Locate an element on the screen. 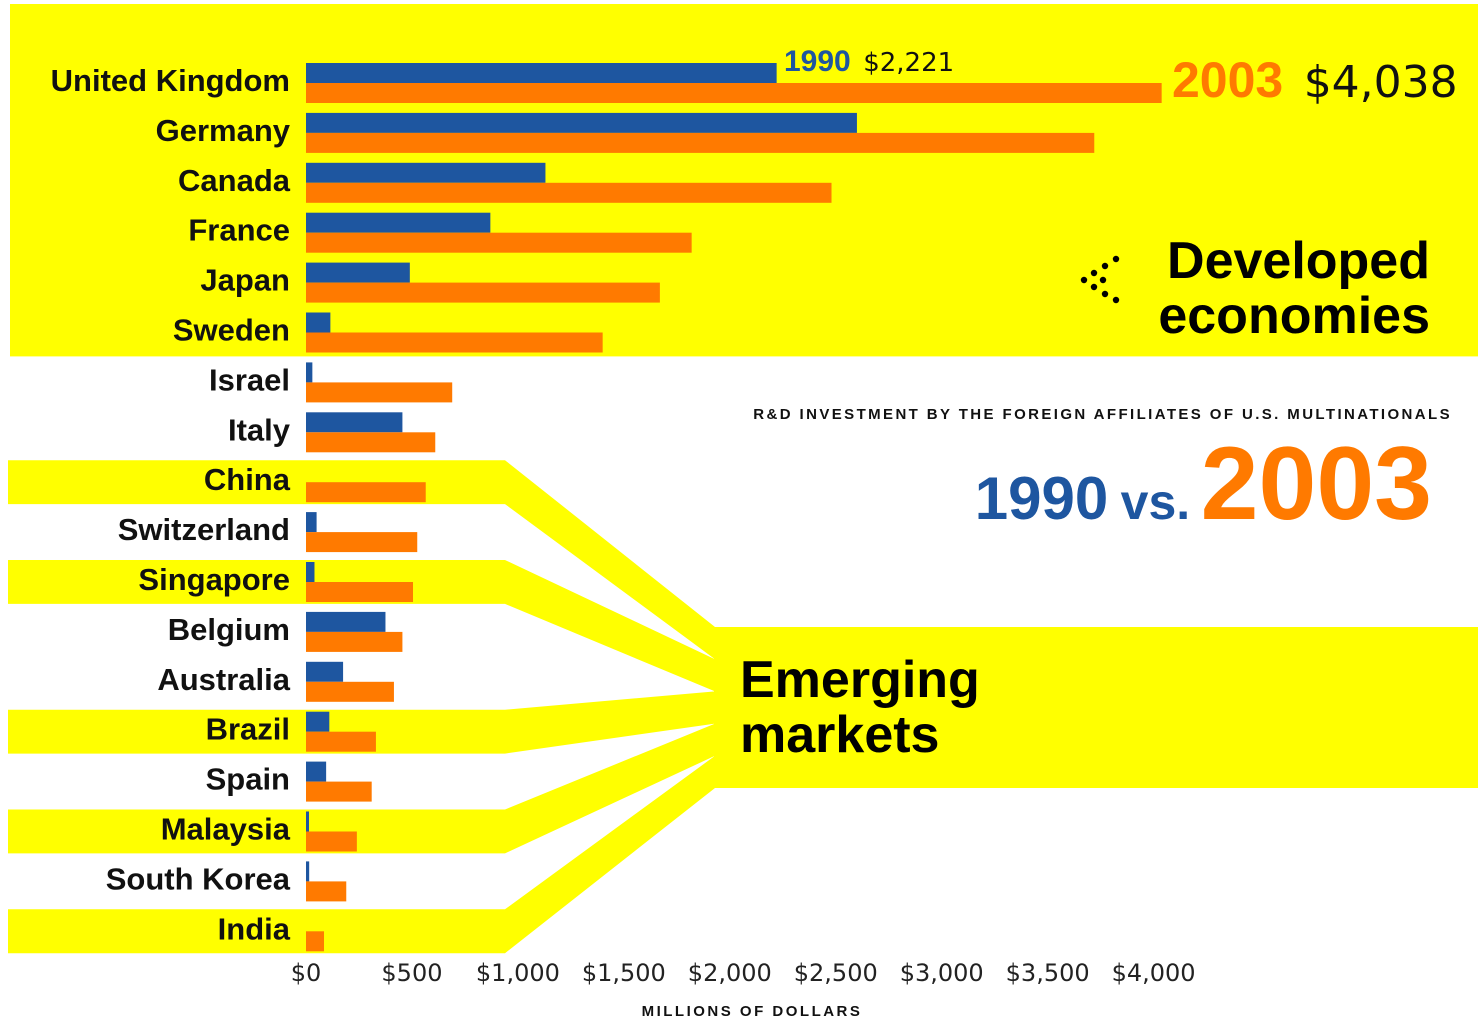  annotation-2003-value: $4,038 is located at coordinates (1381, 82).